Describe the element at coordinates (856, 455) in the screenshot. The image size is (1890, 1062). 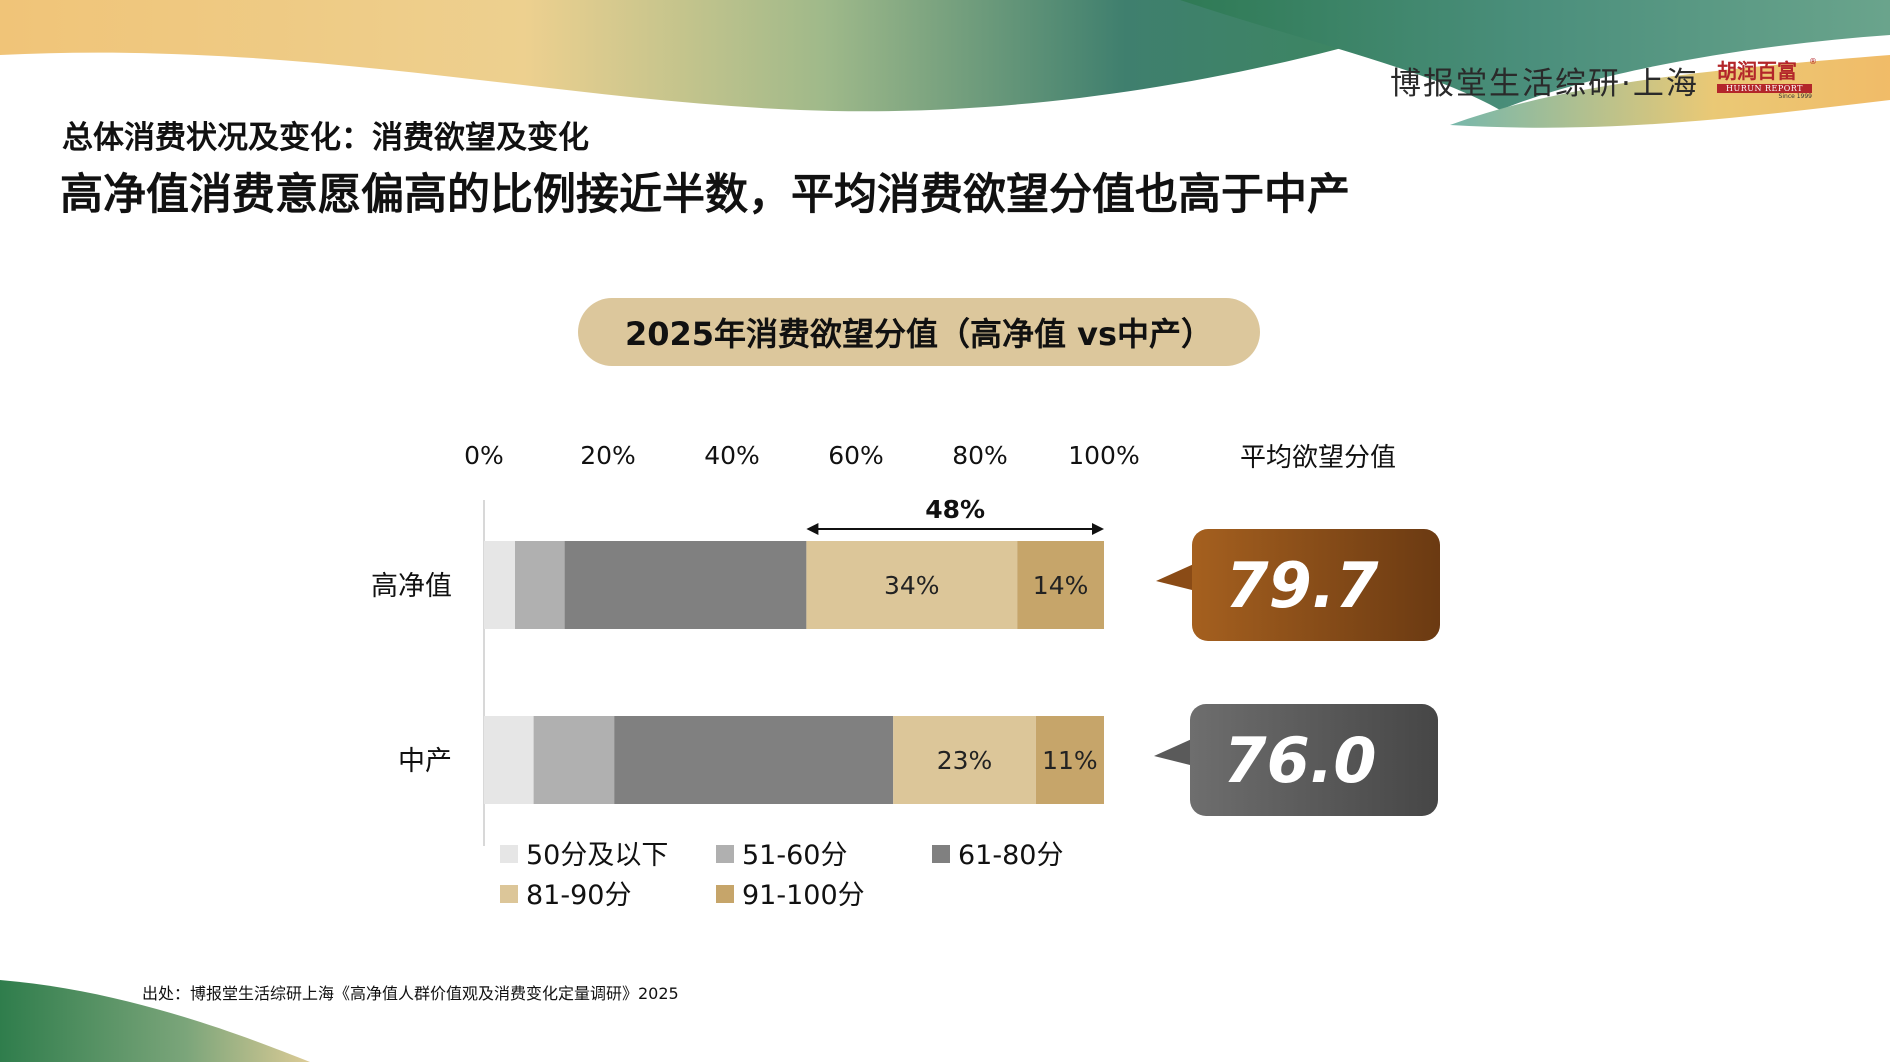
I see `x-tick-label: 60%` at that location.